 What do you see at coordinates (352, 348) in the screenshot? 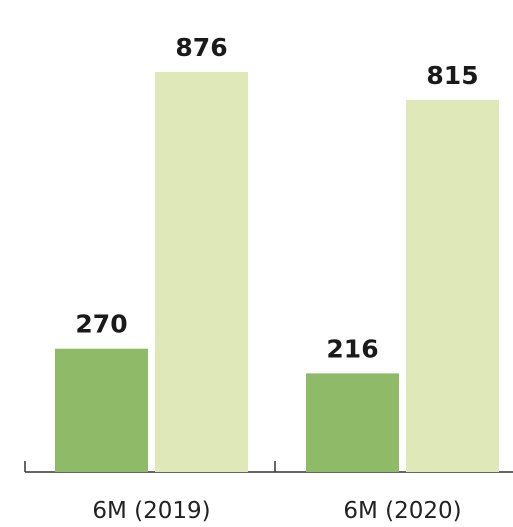
I see `value-label: 216` at bounding box center [352, 348].